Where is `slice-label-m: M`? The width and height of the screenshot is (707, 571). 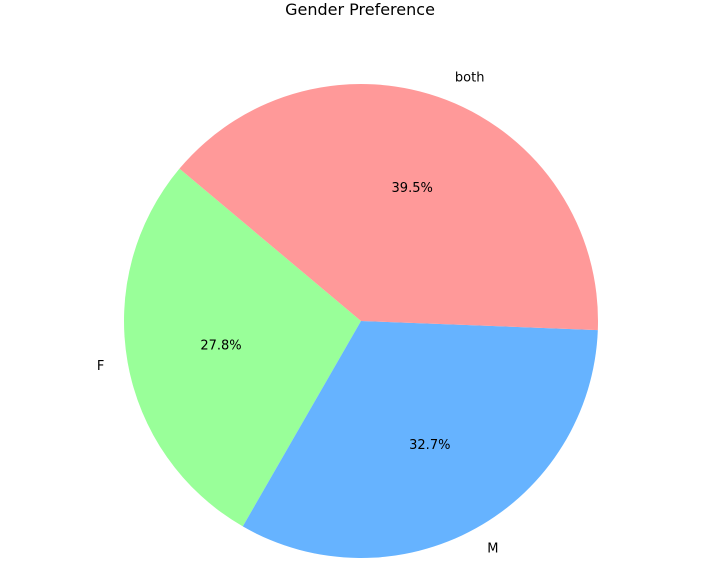 slice-label-m: M is located at coordinates (492, 549).